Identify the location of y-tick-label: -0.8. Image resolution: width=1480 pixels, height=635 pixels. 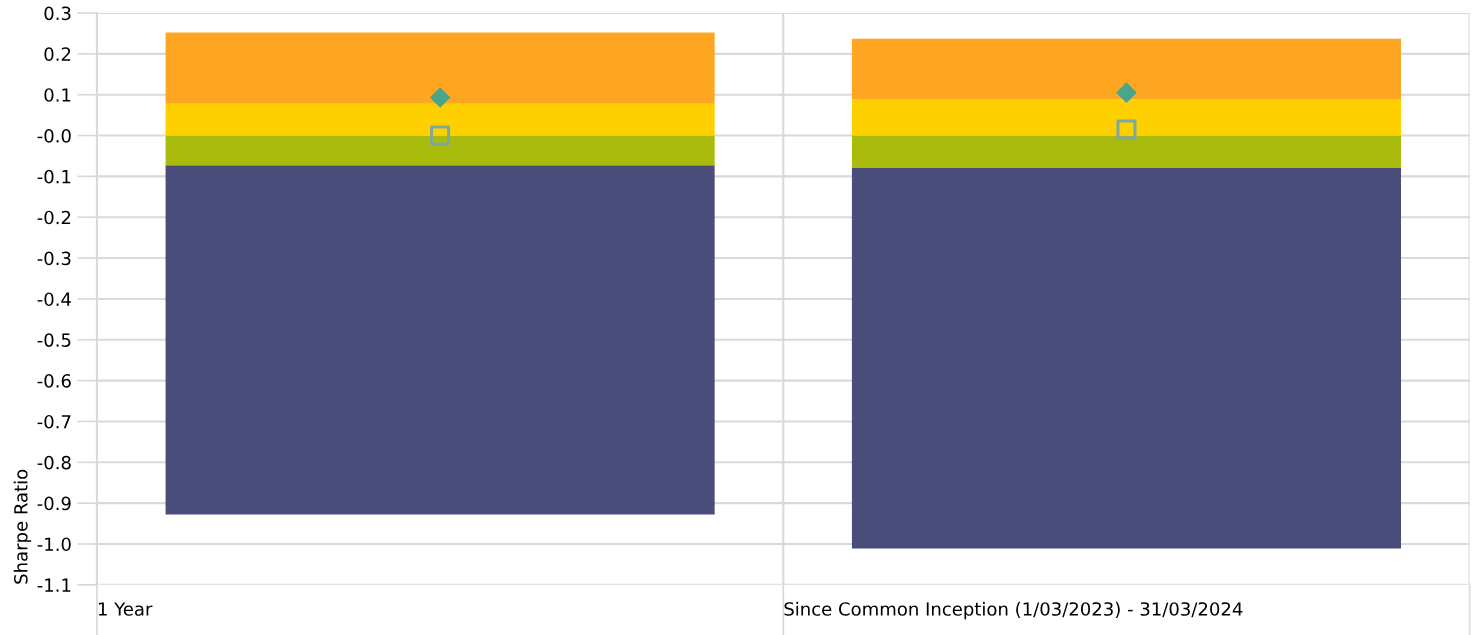
(54, 462).